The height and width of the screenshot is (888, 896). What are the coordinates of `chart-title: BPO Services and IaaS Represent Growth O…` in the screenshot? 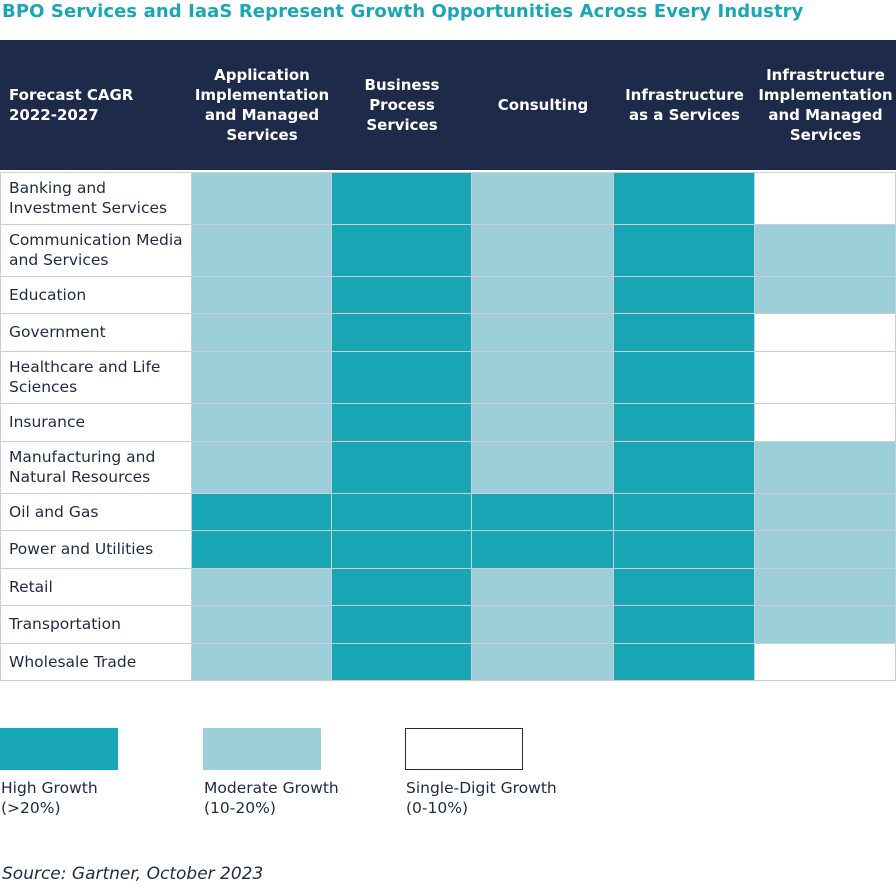 It's located at (403, 11).